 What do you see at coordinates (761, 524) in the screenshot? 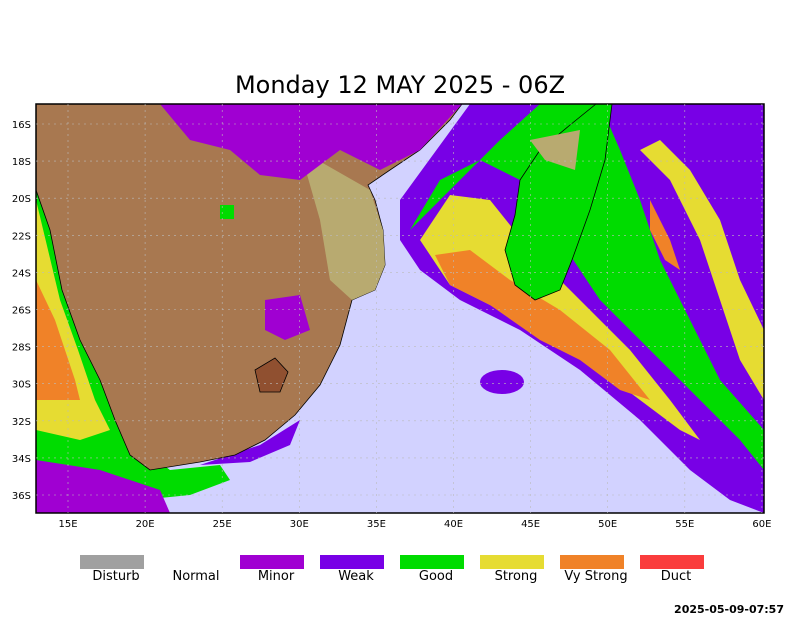
I see `lon-label: 60E` at bounding box center [761, 524].